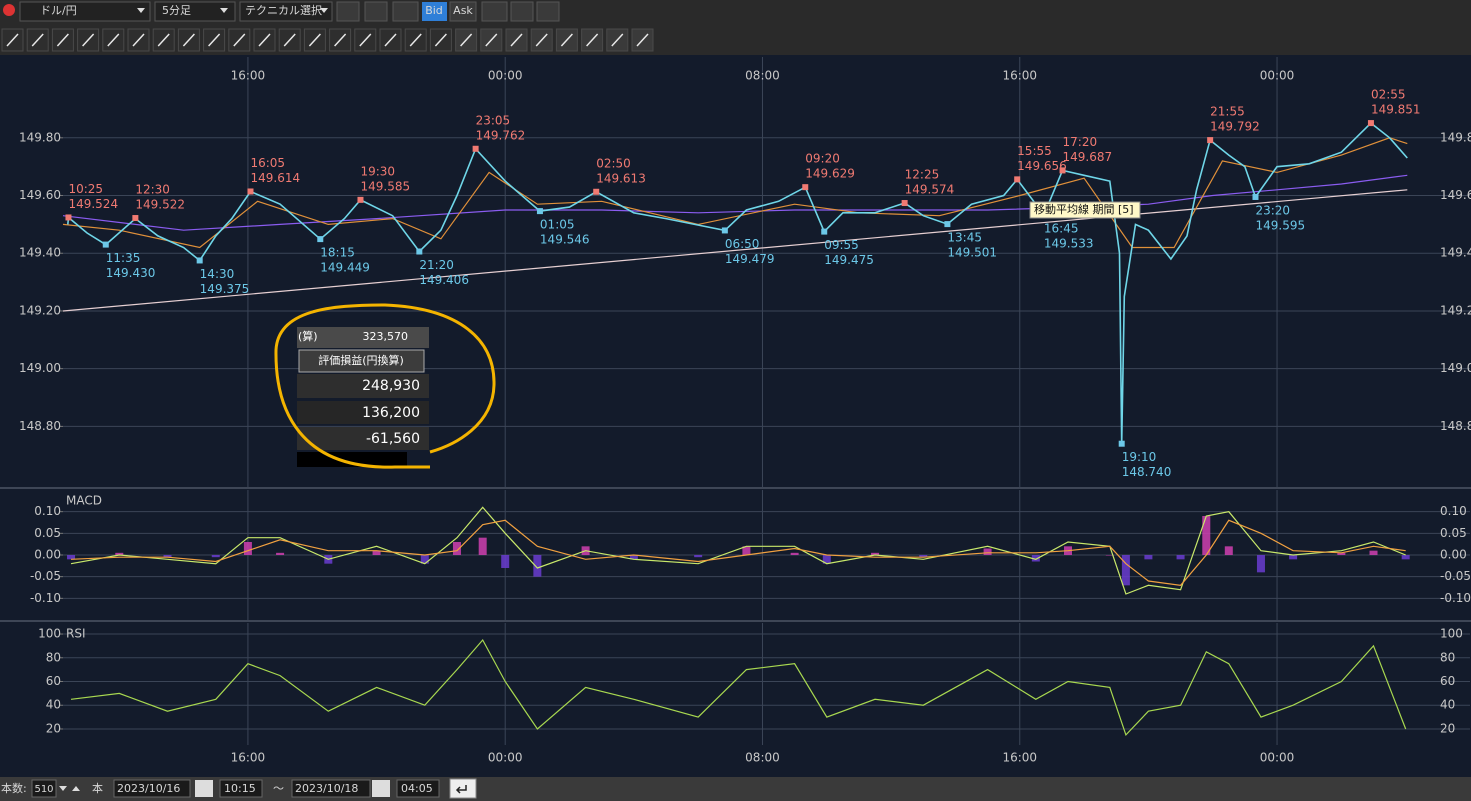 The image size is (1471, 801). What do you see at coordinates (63, 788) in the screenshot?
I see `down-arrow` at bounding box center [63, 788].